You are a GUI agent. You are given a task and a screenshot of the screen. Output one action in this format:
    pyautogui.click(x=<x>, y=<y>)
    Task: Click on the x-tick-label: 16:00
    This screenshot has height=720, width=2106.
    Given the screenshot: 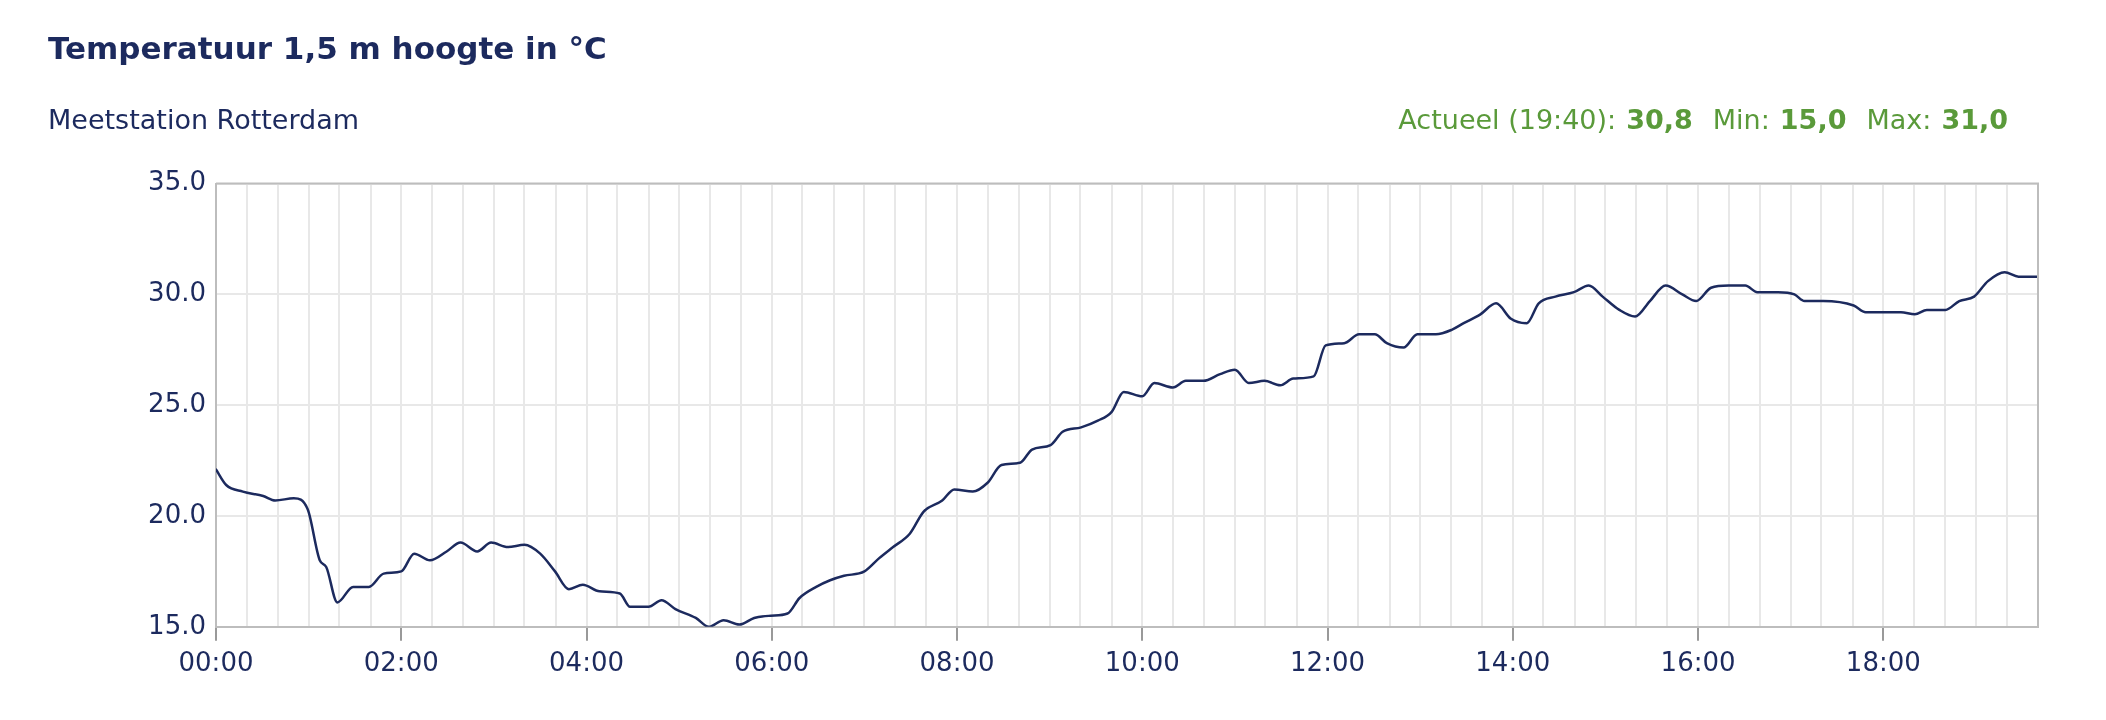 What is the action you would take?
    pyautogui.click(x=1698, y=662)
    